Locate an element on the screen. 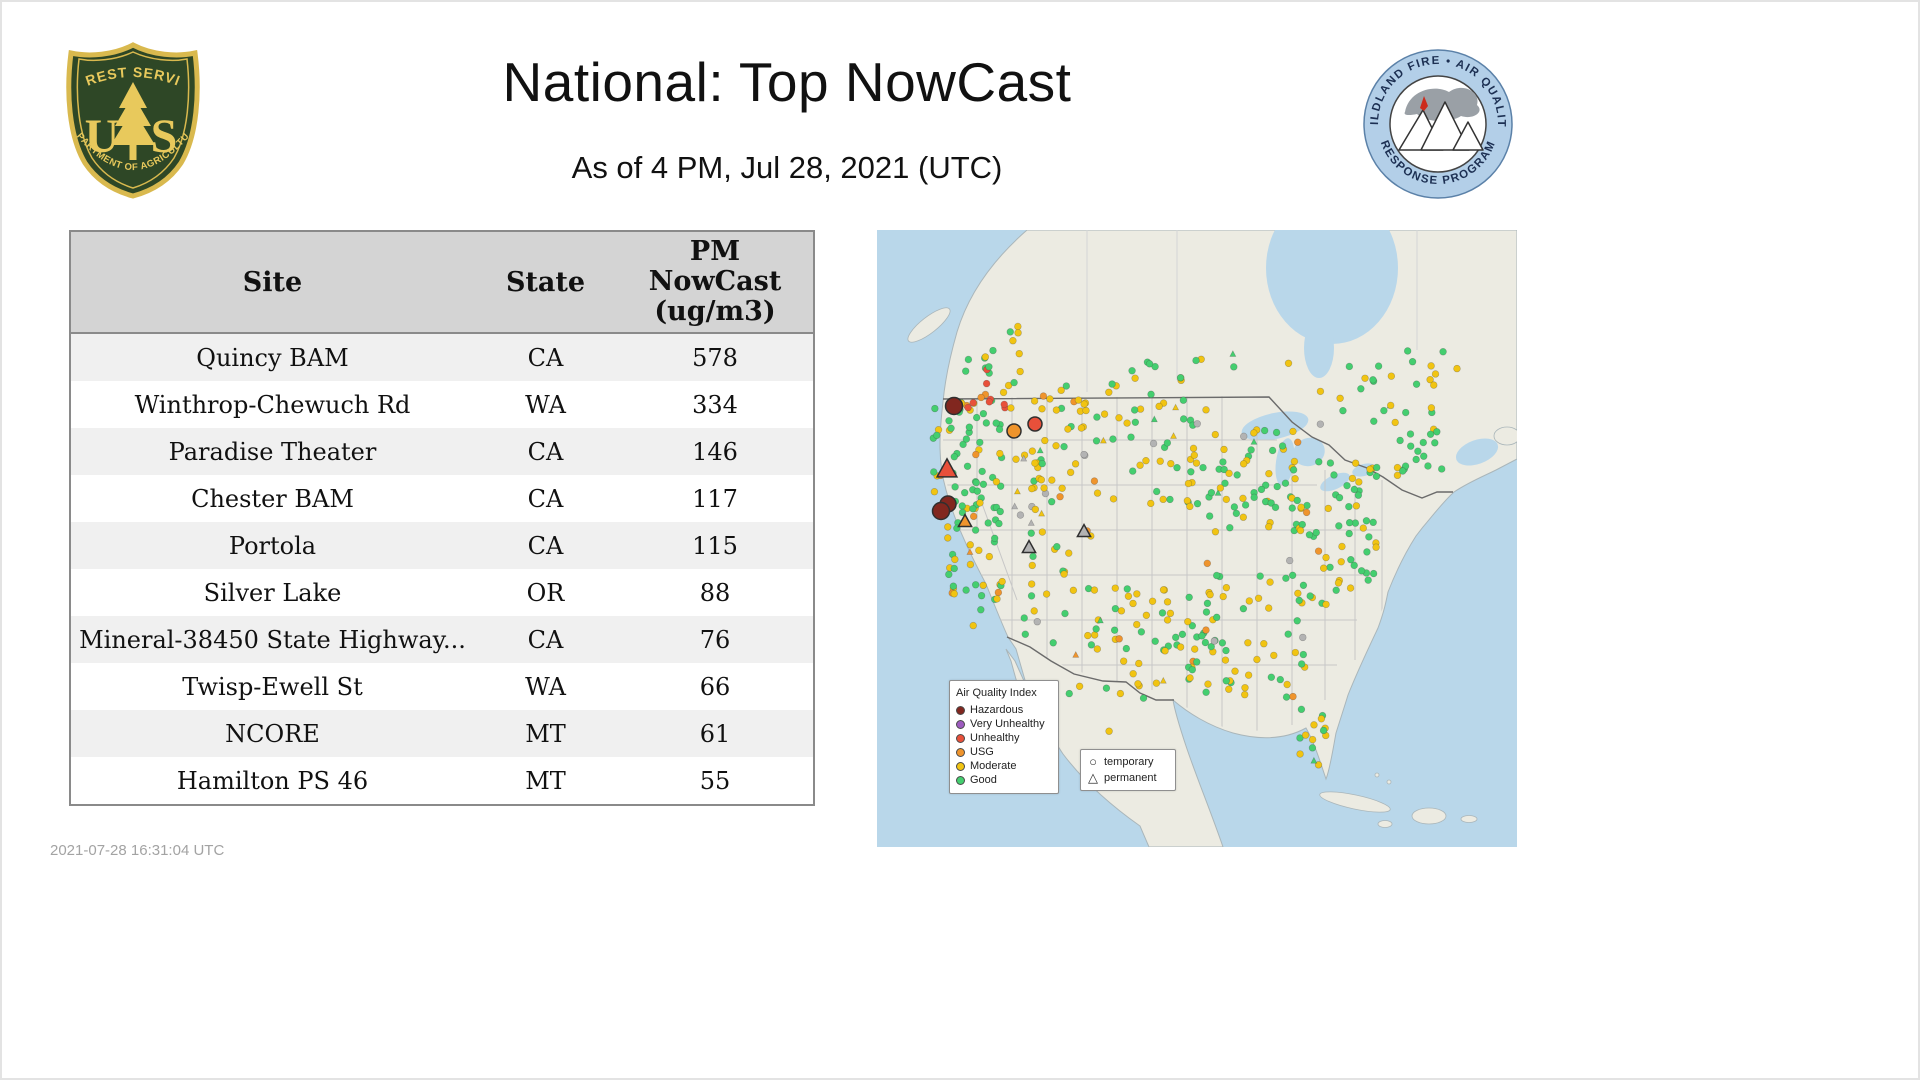 This screenshot has width=1920, height=1080. legend-item: Moderate is located at coordinates (1004, 766).